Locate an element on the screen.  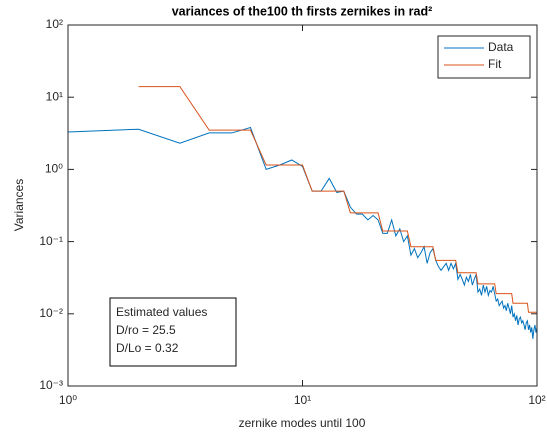
y-tick-label: 10¹ is located at coordinates (54, 96).